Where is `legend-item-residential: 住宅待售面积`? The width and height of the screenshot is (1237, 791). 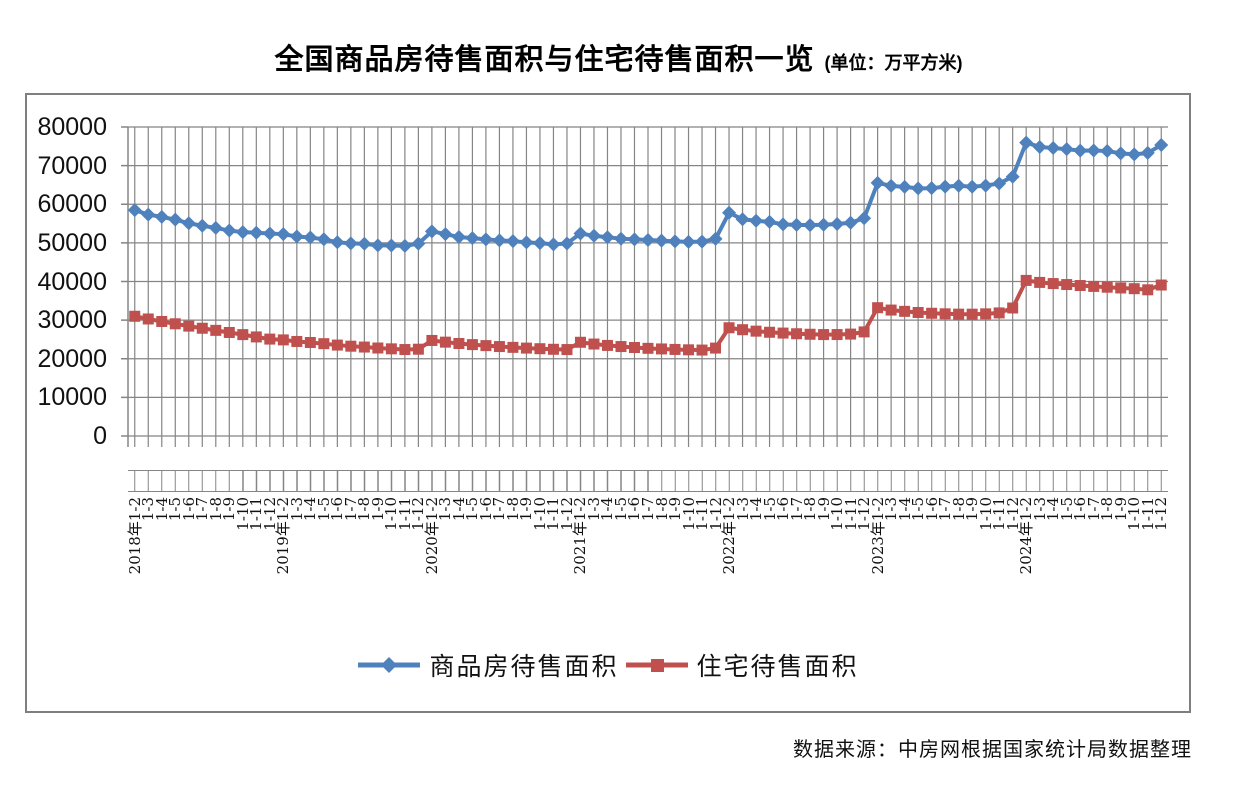 legend-item-residential: 住宅待售面积 is located at coordinates (742, 665).